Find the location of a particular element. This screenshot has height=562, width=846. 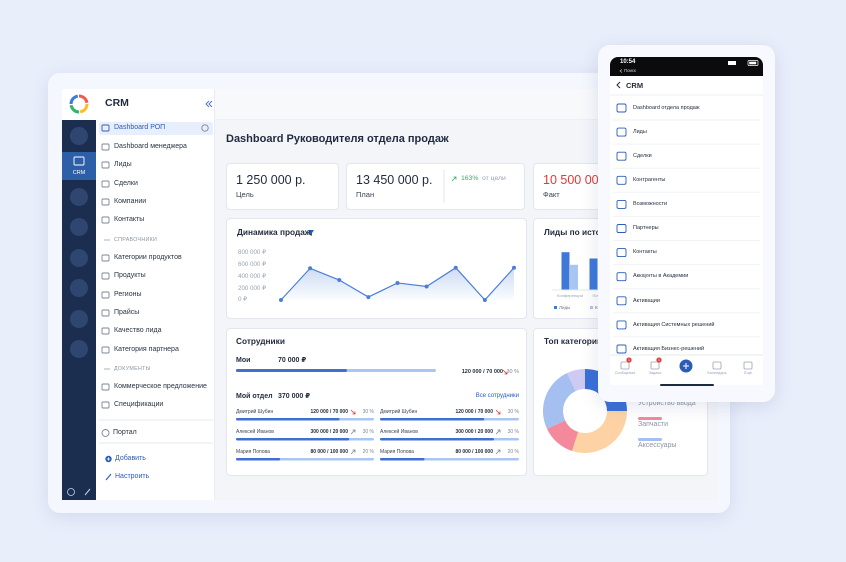

y-tick-label: 800 000 ₽ is located at coordinates (252, 253).